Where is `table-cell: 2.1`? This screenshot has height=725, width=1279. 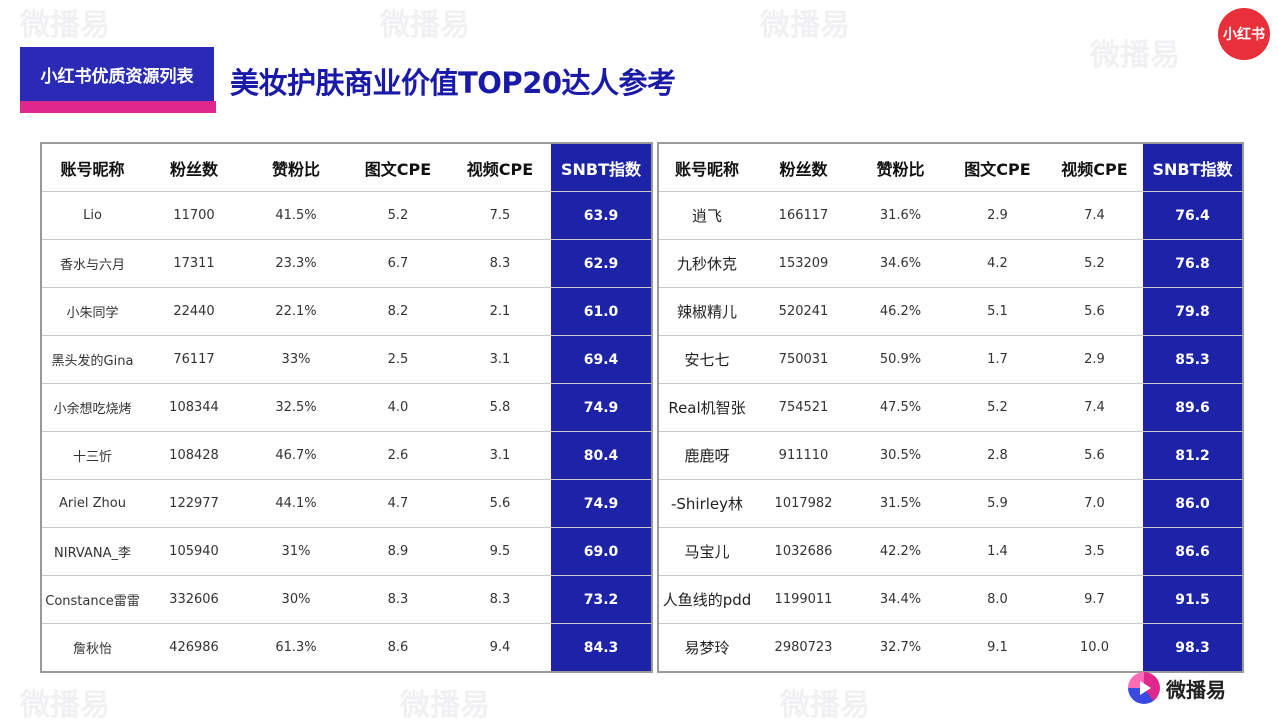
table-cell: 2.1 is located at coordinates (500, 311).